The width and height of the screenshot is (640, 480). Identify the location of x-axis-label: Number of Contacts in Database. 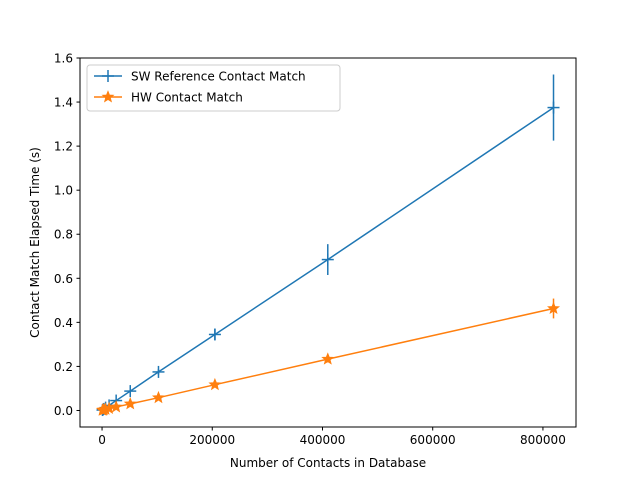
(328, 463).